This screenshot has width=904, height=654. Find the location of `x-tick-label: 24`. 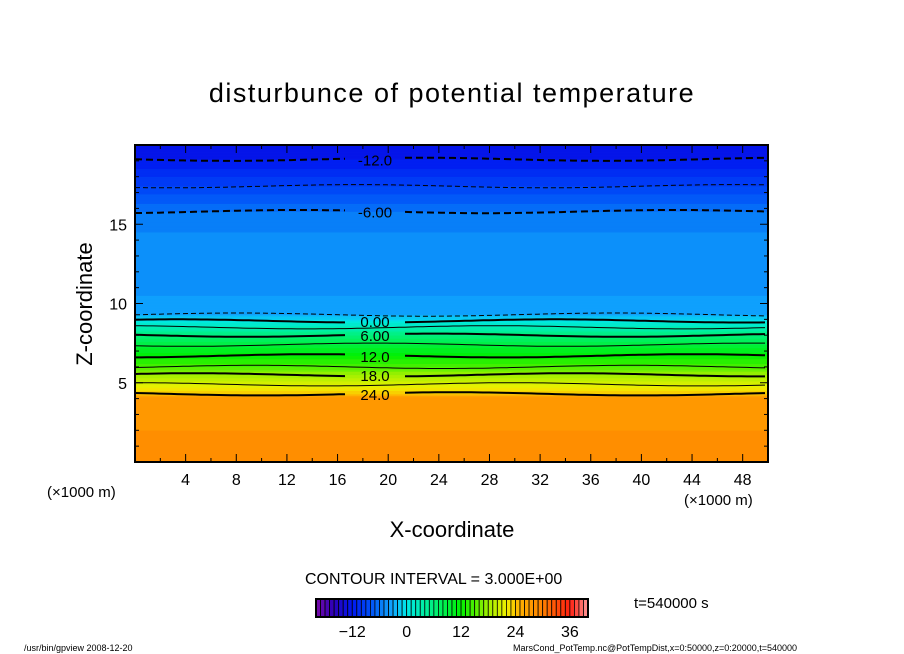

x-tick-label: 24 is located at coordinates (439, 480).